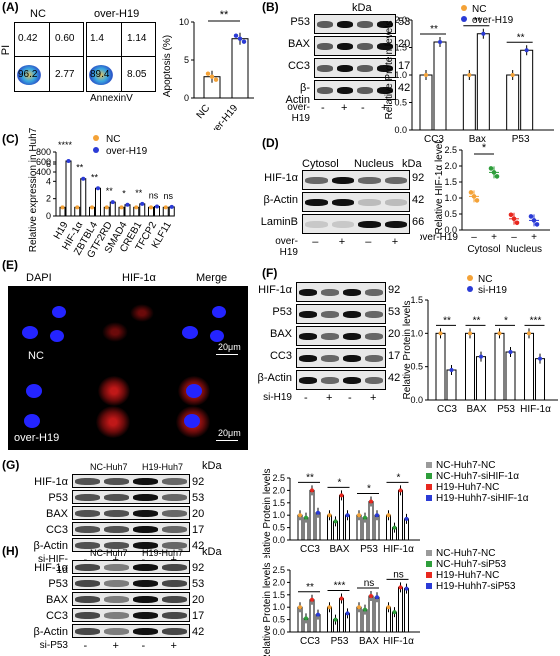  I want to click on blot-treatment-label: si-P53, so click(53, 645).